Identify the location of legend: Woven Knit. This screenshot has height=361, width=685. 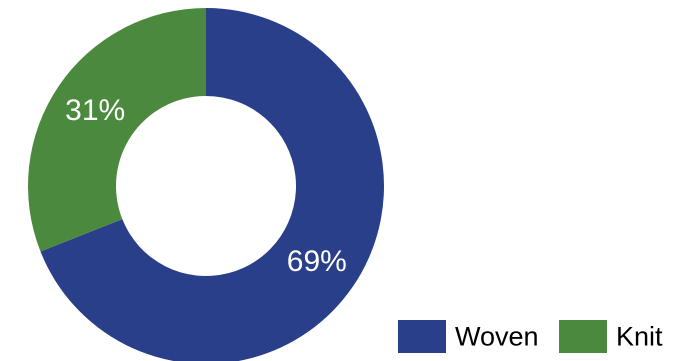
(530, 336).